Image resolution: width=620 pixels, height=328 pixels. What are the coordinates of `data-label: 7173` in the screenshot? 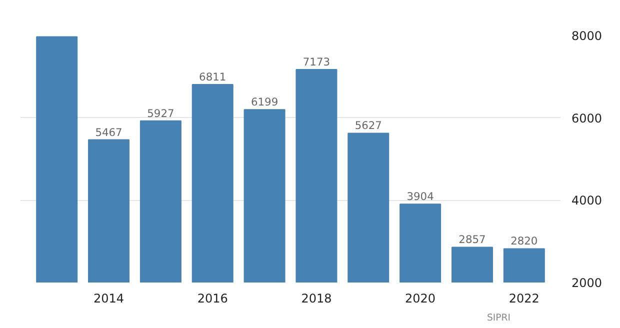 It's located at (316, 62).